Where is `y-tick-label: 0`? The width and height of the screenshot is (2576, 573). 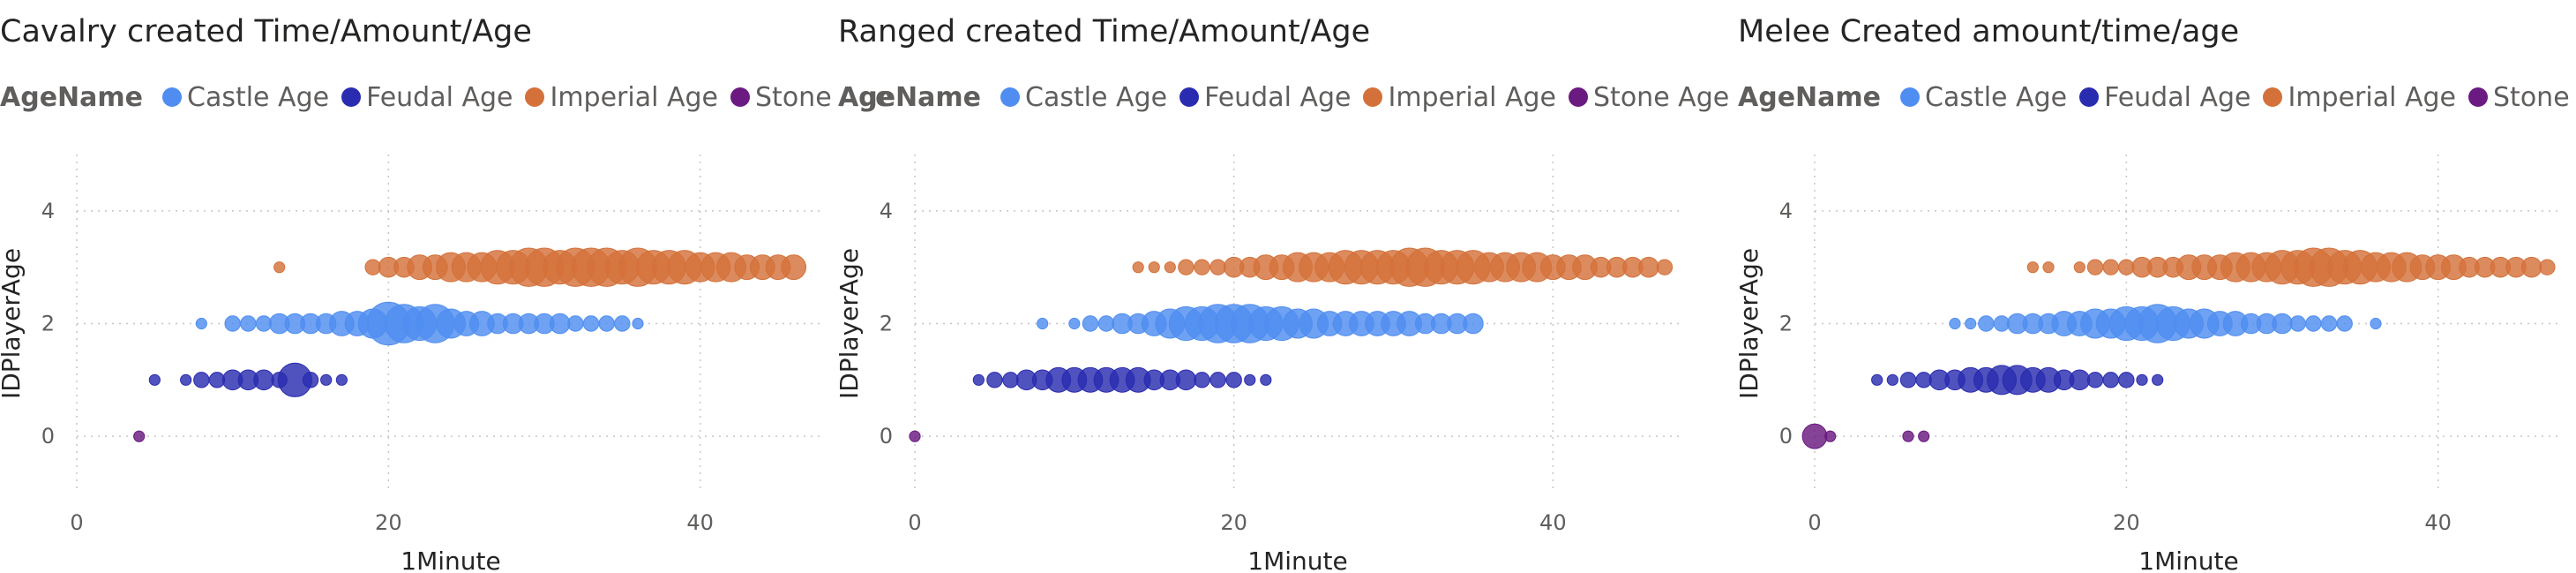 y-tick-label: 0 is located at coordinates (1786, 437).